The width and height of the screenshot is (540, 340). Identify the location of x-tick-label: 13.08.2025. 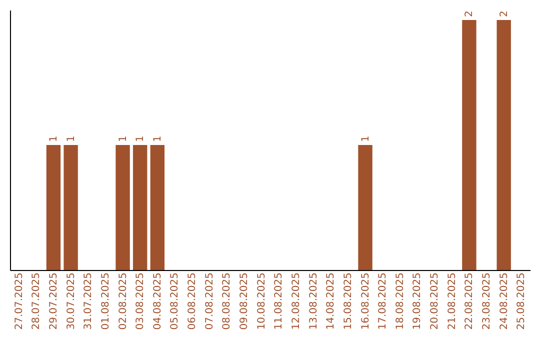
(314, 301).